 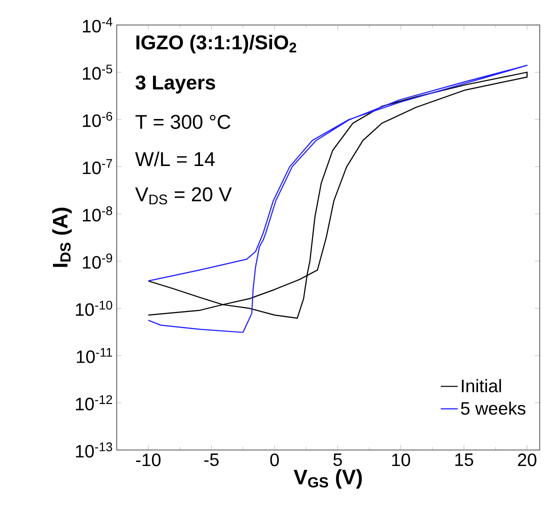 I want to click on legend-label: 5 weeks, so click(x=493, y=408).